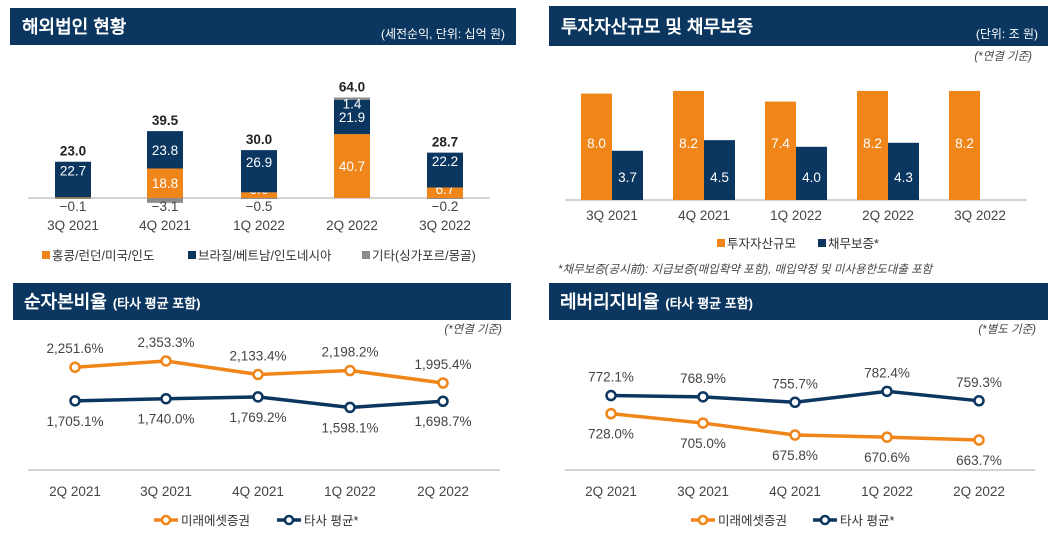 The image size is (1057, 535). I want to click on bar-label-navy: 21.9, so click(352, 117).